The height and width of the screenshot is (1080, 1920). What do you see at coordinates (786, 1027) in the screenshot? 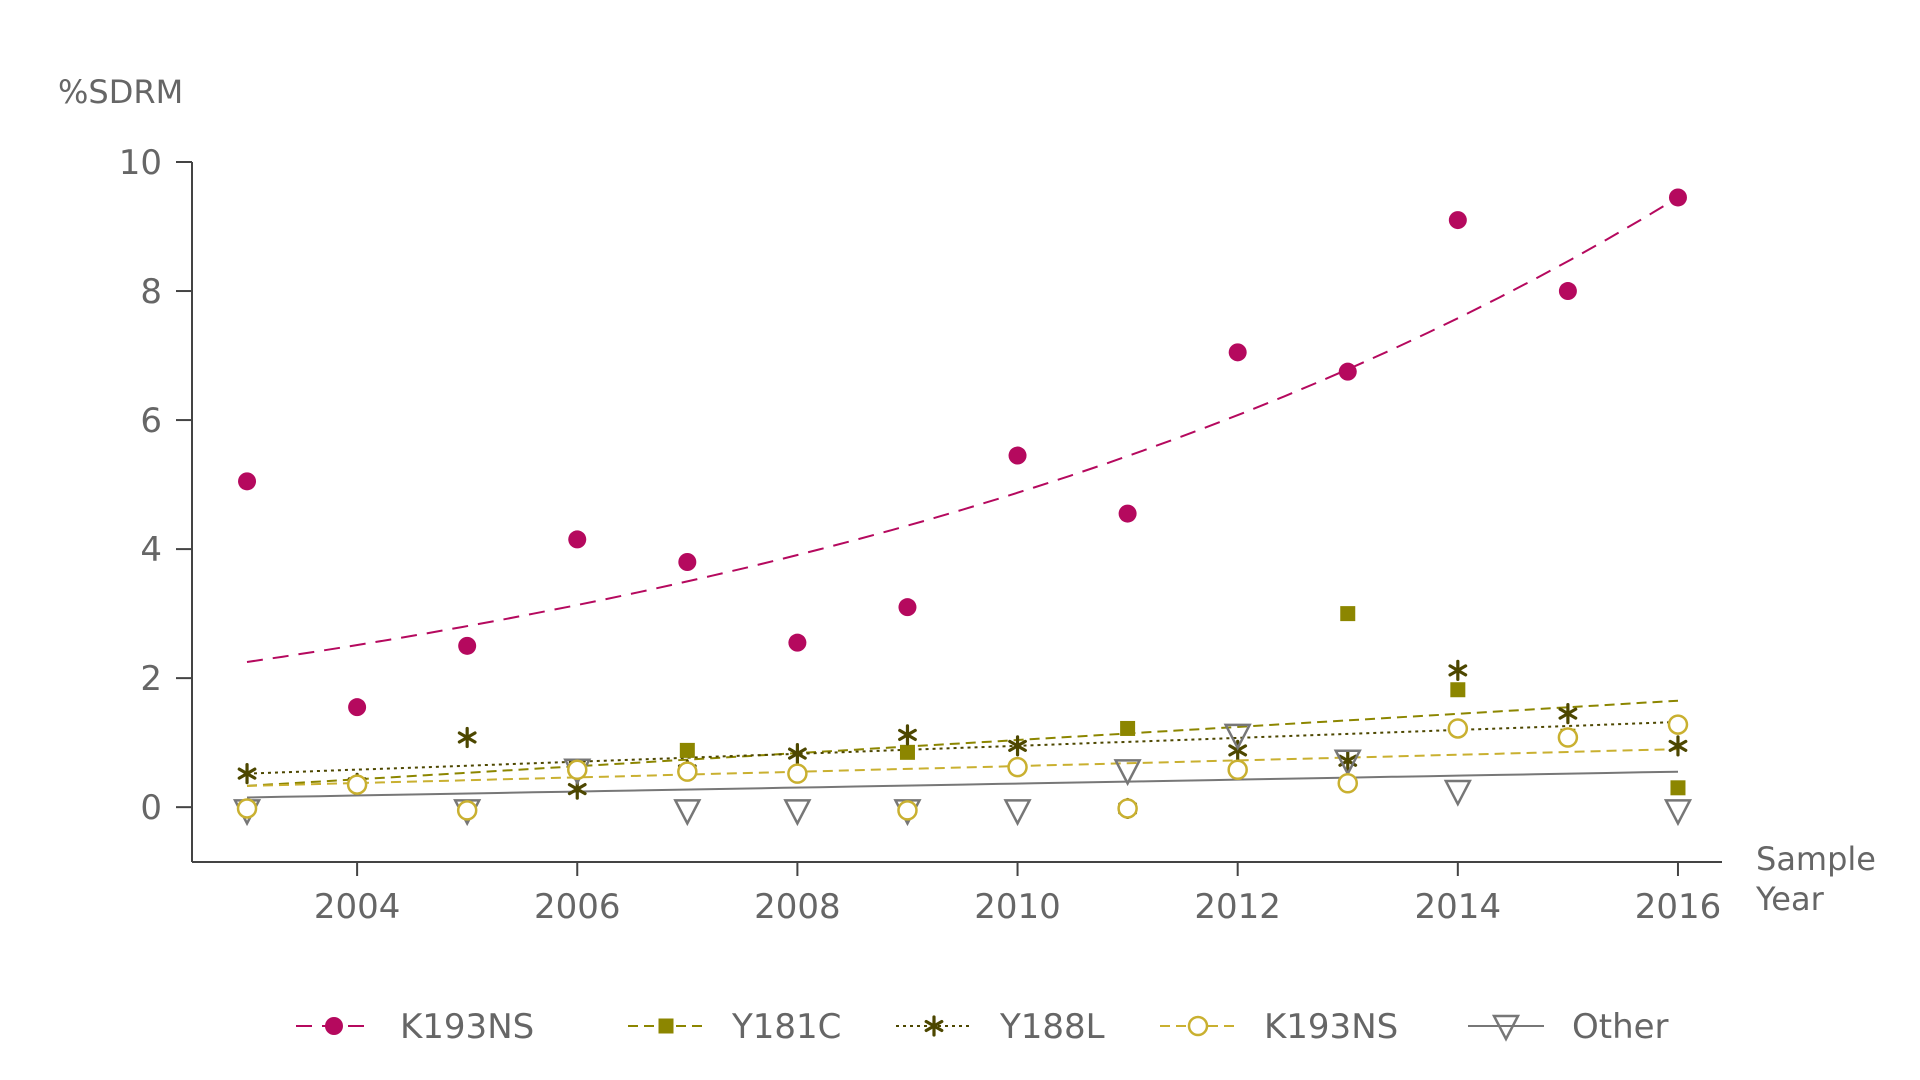
I see `legend-label: Y181C` at bounding box center [786, 1027].